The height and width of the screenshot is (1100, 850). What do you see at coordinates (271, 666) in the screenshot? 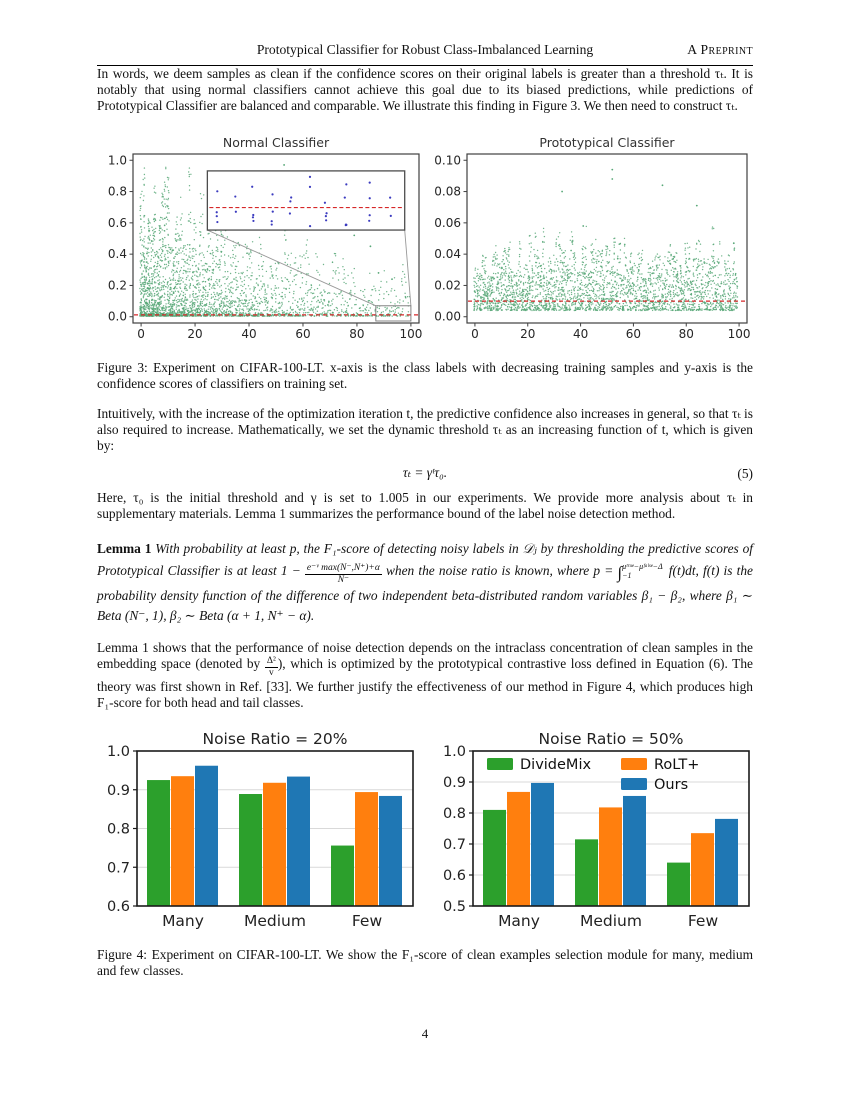
I see `delta-fraction: Δ² v` at bounding box center [271, 666].